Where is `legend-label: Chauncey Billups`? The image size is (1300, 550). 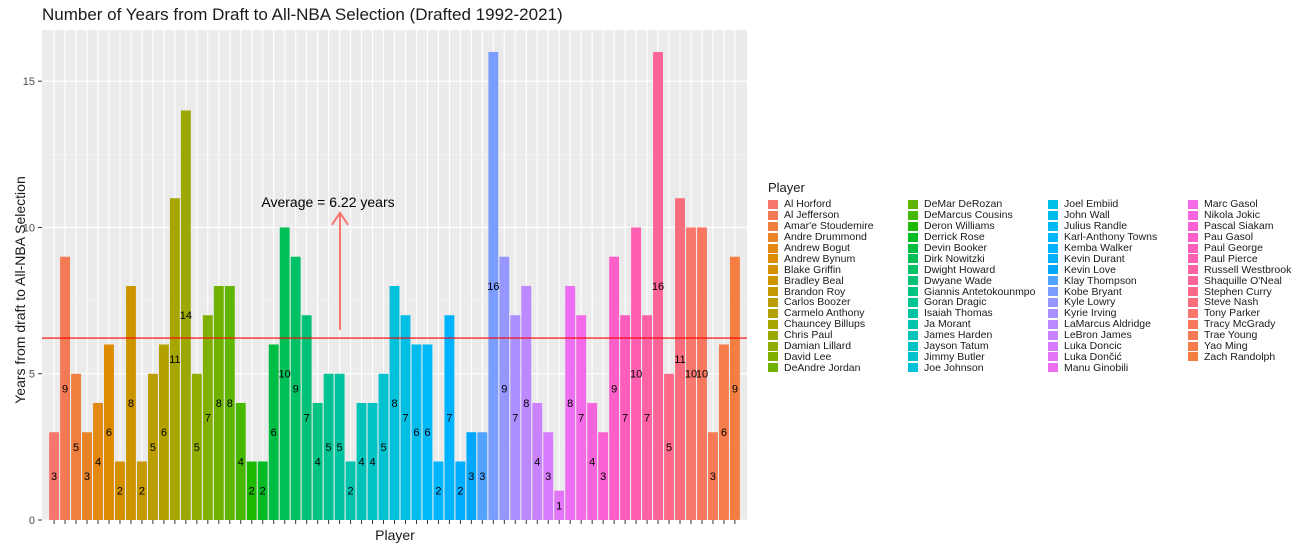 legend-label: Chauncey Billups is located at coordinates (825, 324).